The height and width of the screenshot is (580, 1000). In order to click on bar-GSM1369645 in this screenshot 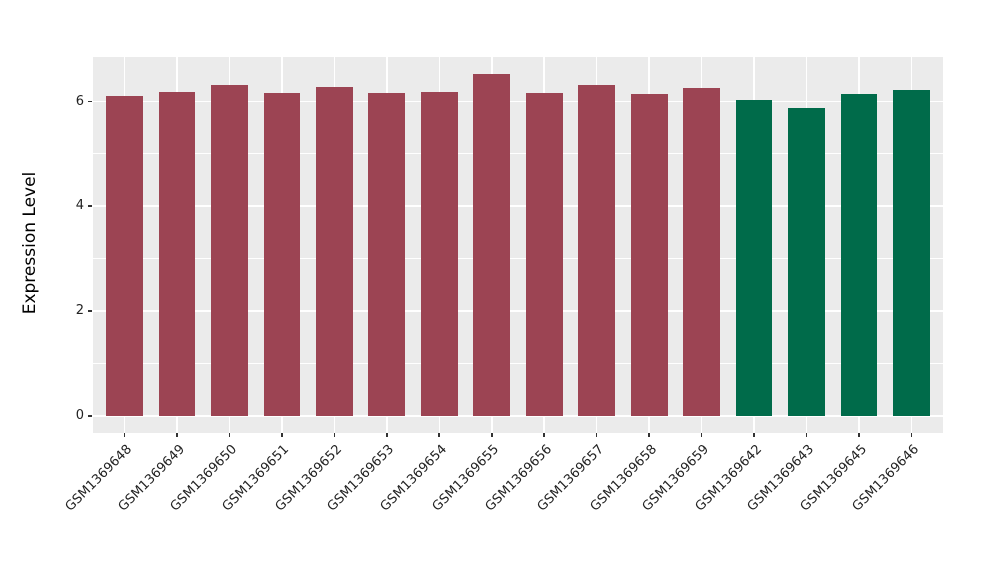, I will do `click(859, 254)`.